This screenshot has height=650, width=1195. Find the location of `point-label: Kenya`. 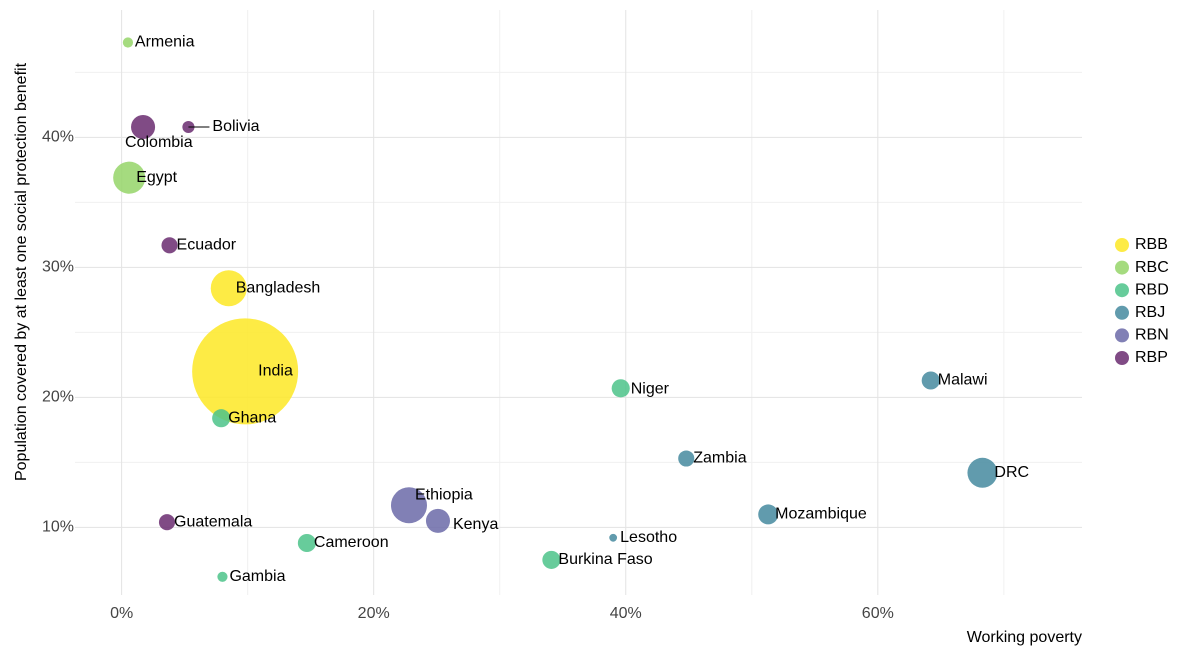

point-label: Kenya is located at coordinates (475, 524).